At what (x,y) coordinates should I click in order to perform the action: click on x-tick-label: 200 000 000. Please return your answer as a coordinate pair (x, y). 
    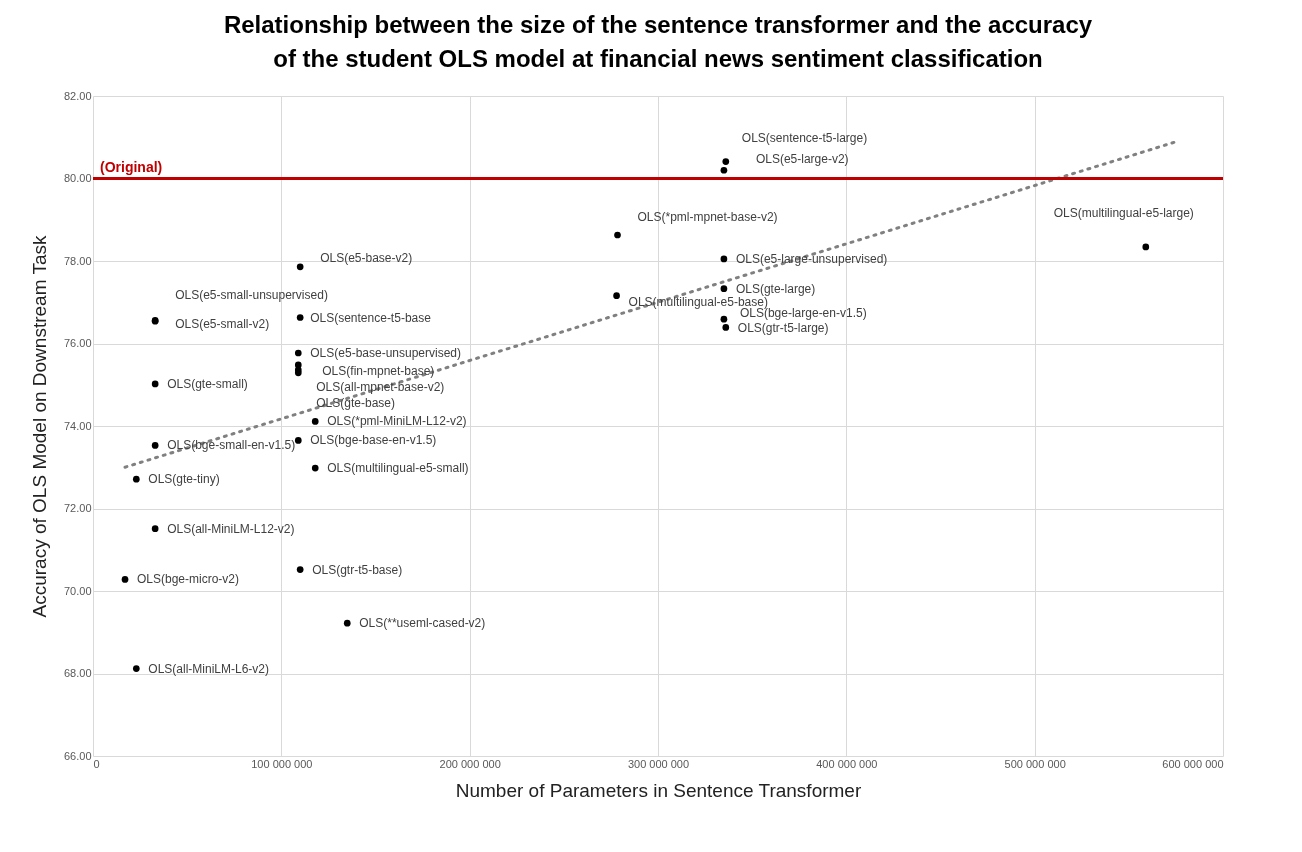
    Looking at the image, I should click on (470, 763).